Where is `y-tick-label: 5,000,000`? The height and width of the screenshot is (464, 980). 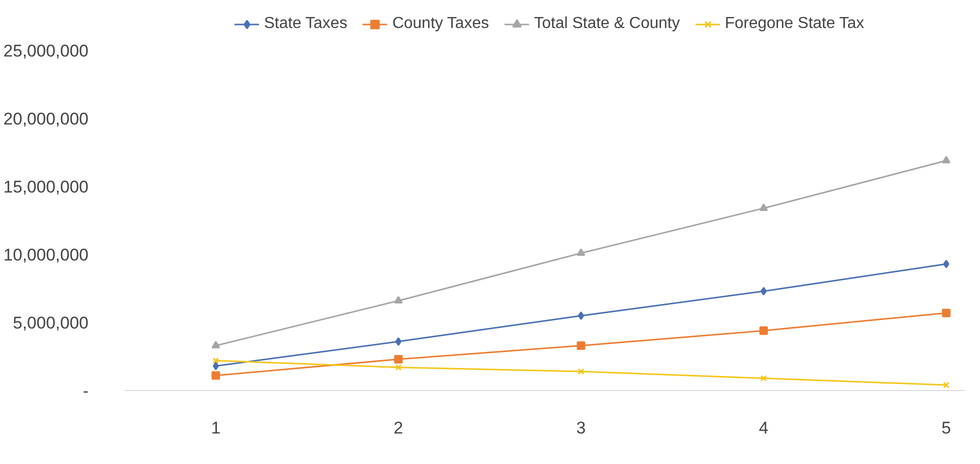
y-tick-label: 5,000,000 is located at coordinates (50, 323).